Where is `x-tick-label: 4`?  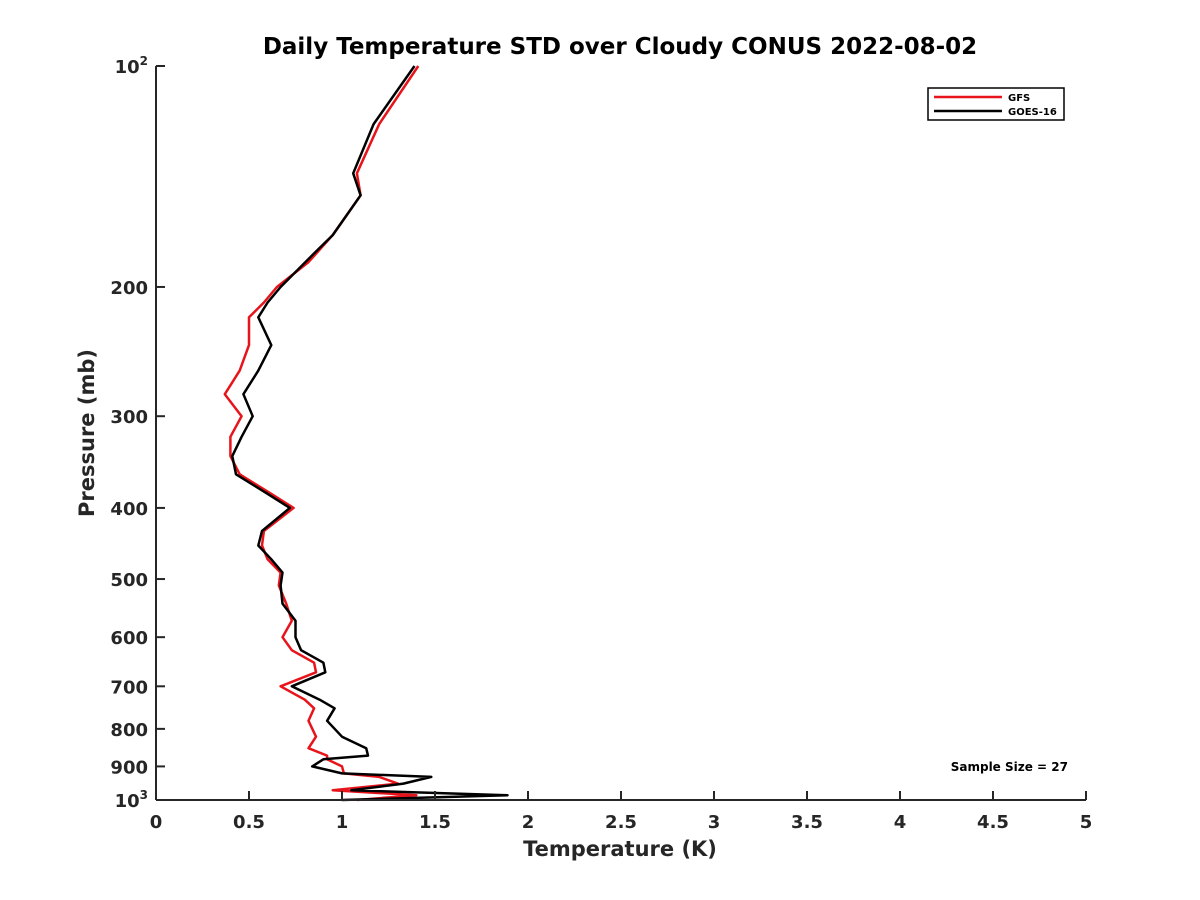 x-tick-label: 4 is located at coordinates (900, 822).